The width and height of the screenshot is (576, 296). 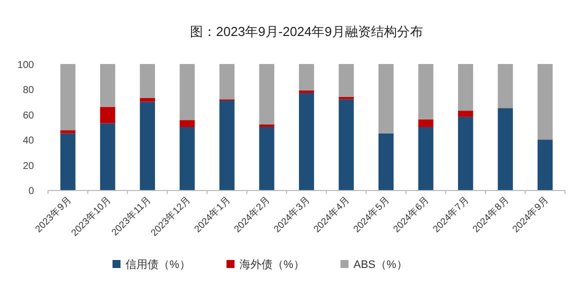 I want to click on chart-title: 图：2023年9月-2024年9月融资结构分布, so click(x=306, y=31).